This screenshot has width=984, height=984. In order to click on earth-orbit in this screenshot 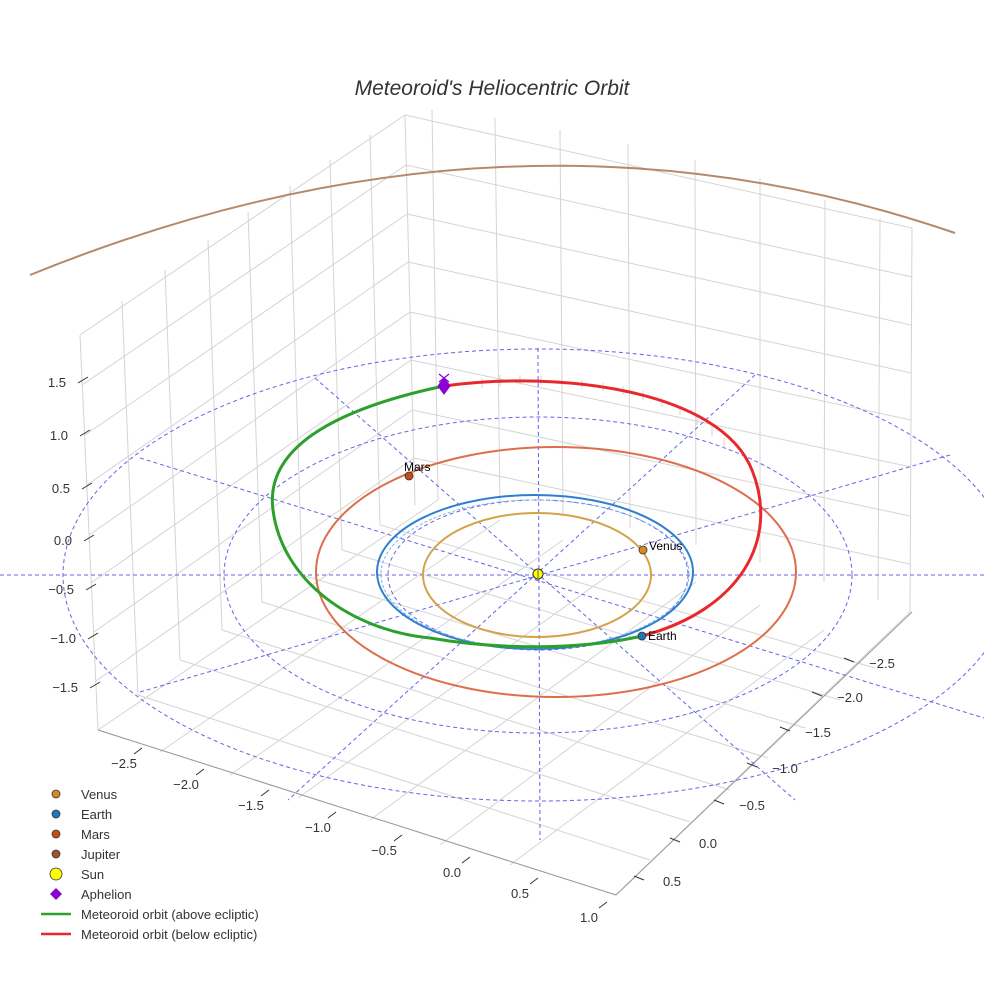, I will do `click(535, 572)`.